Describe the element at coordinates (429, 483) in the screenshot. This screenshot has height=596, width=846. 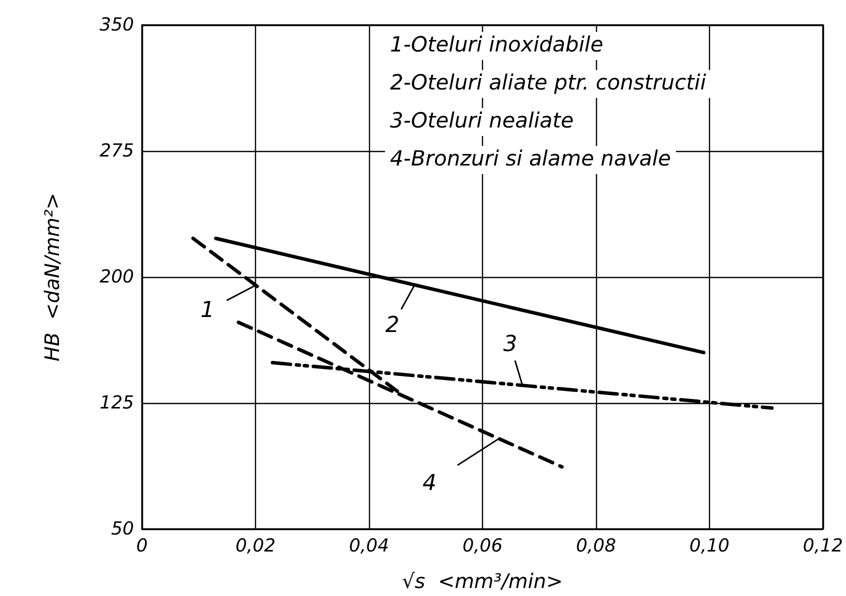
I see `annotation: 4` at that location.